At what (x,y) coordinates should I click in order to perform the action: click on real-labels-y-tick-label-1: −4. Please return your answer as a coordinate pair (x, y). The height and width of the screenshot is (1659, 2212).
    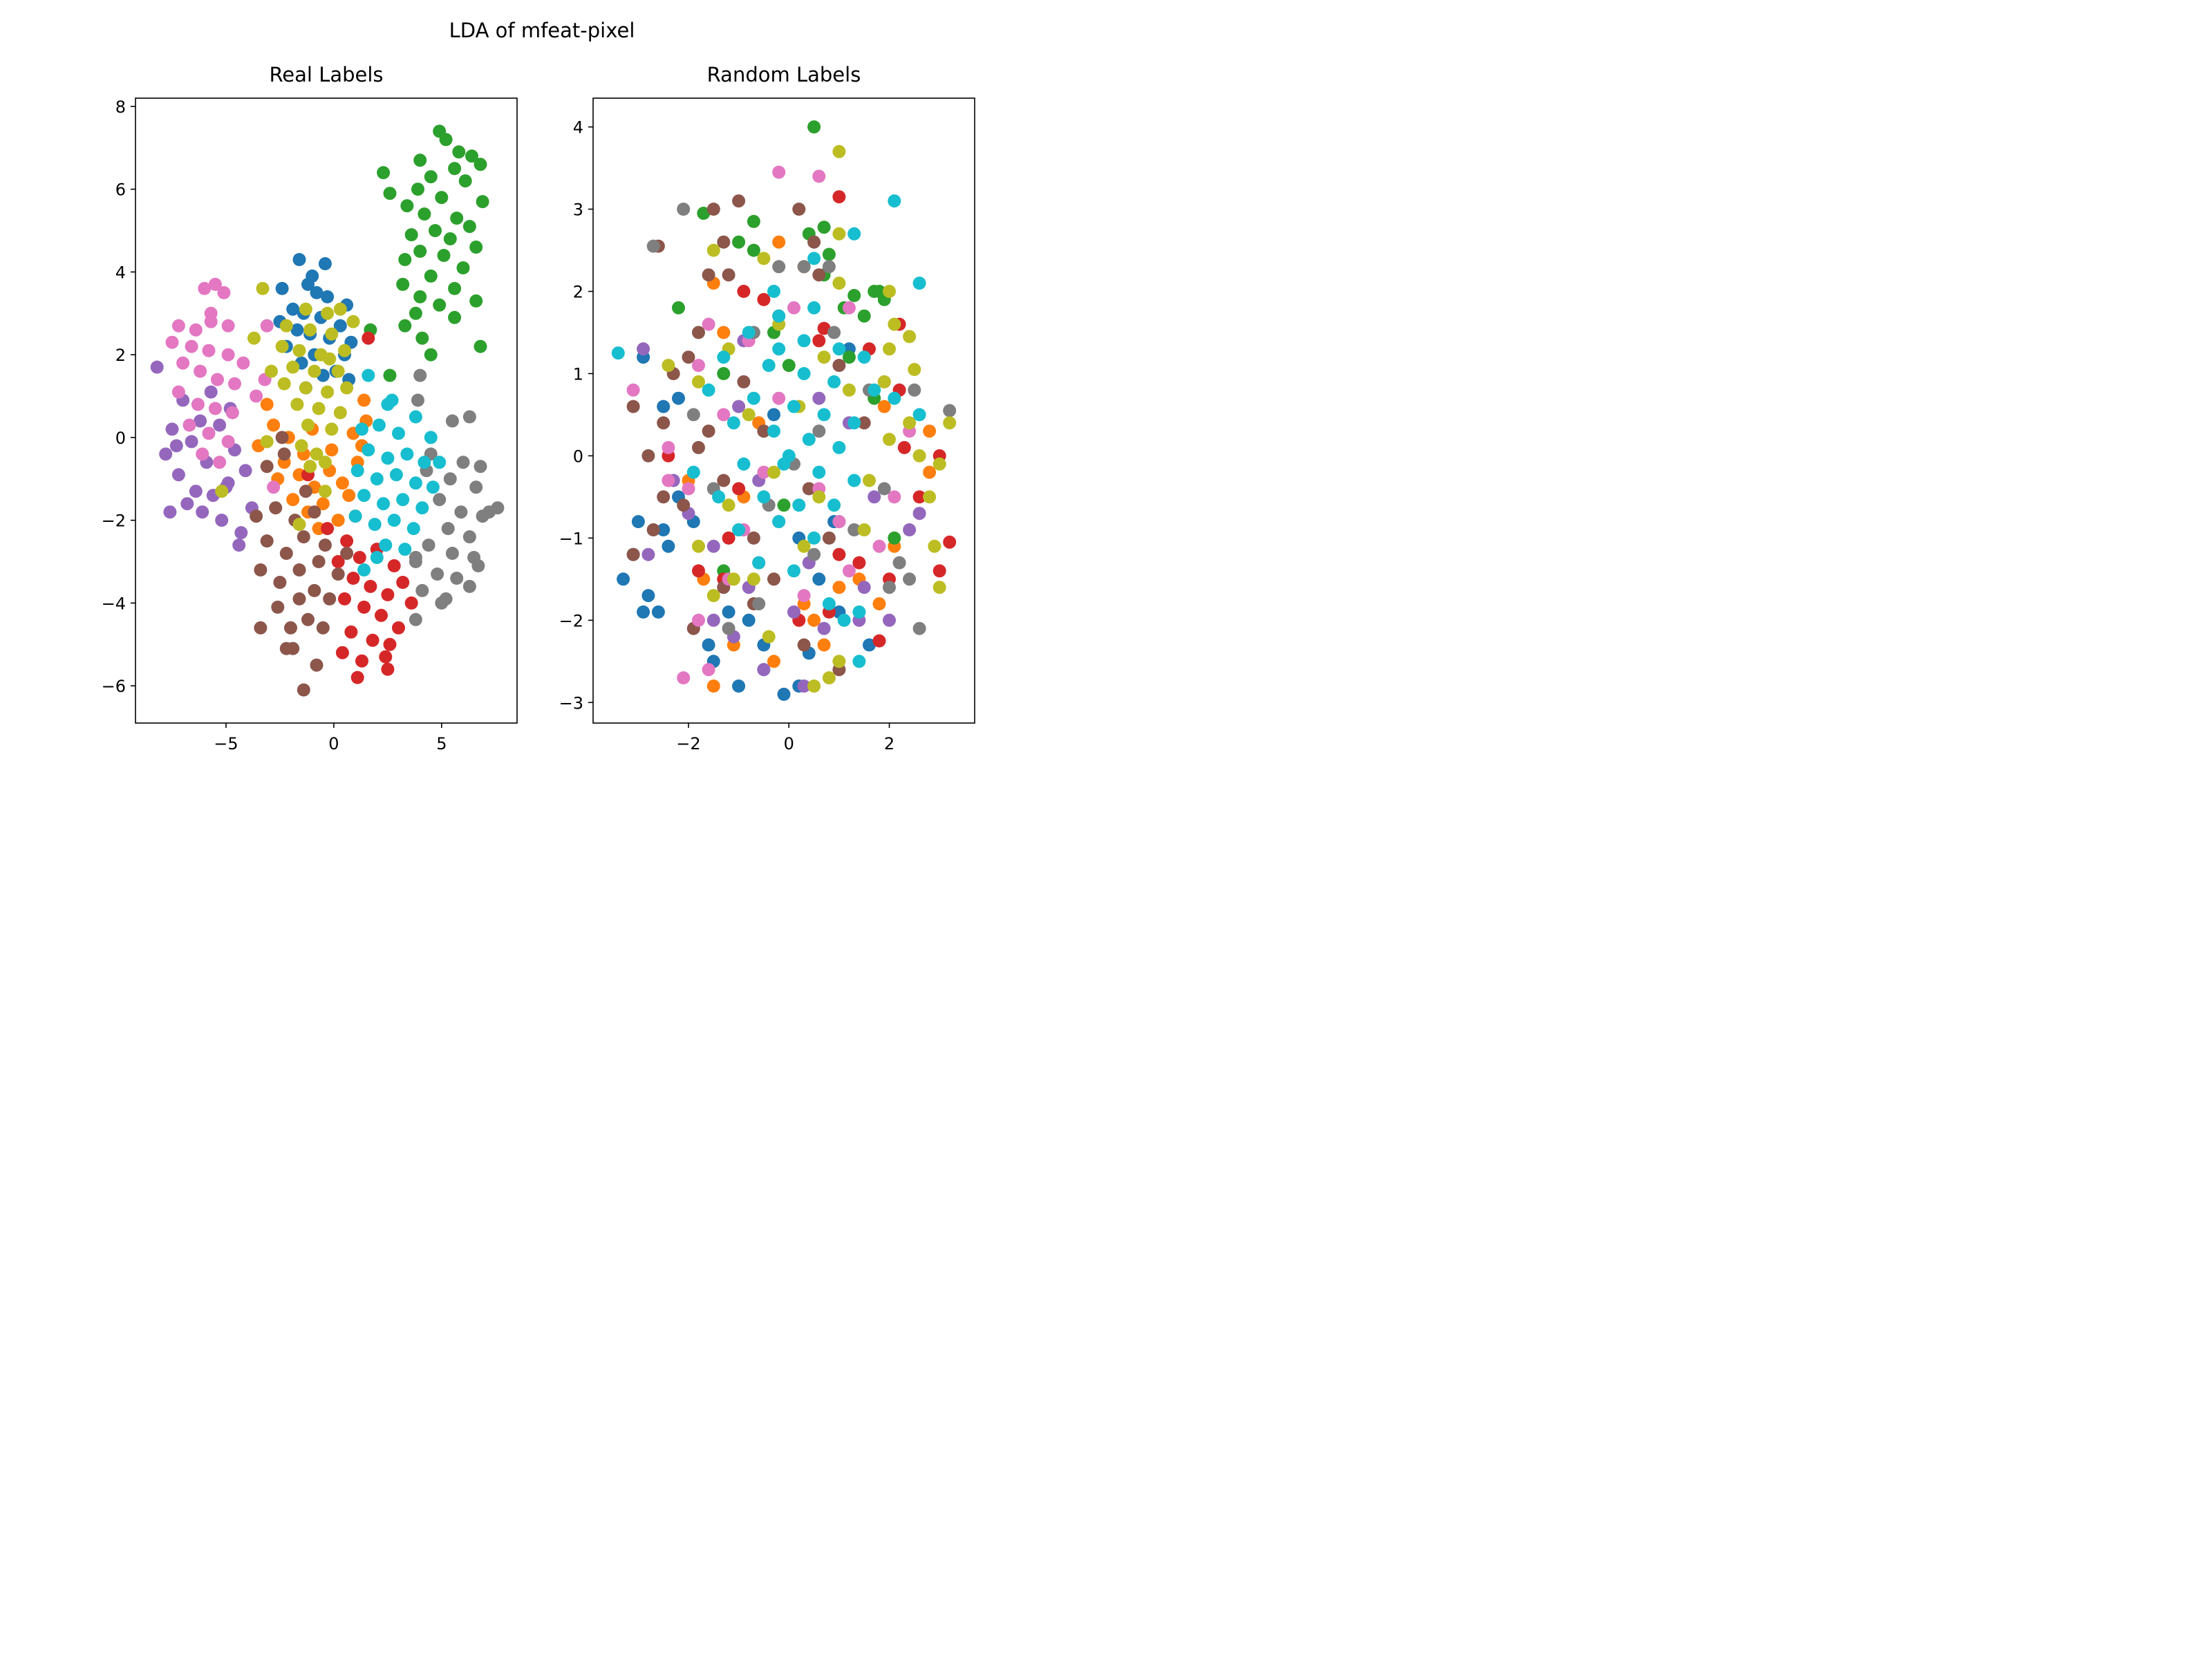
    Looking at the image, I should click on (114, 603).